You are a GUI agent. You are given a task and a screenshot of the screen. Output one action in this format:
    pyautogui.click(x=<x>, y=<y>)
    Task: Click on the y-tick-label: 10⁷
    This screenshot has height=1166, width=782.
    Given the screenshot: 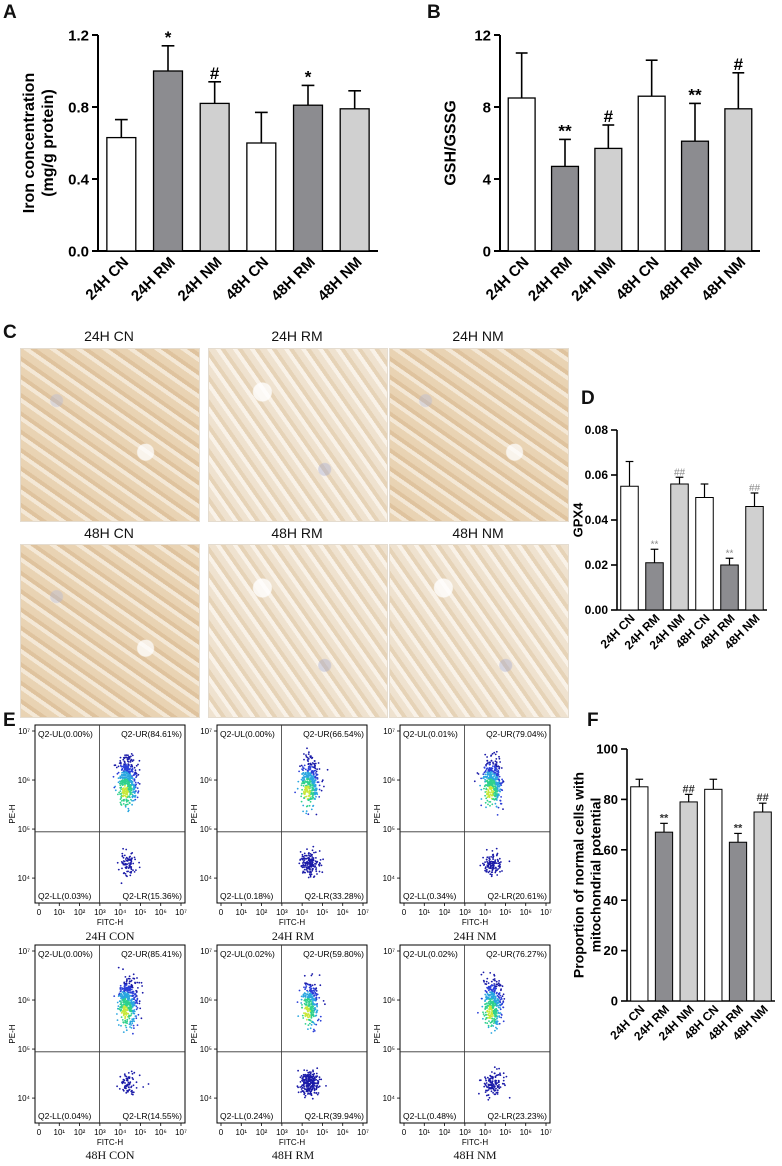 What is the action you would take?
    pyautogui.click(x=206, y=951)
    